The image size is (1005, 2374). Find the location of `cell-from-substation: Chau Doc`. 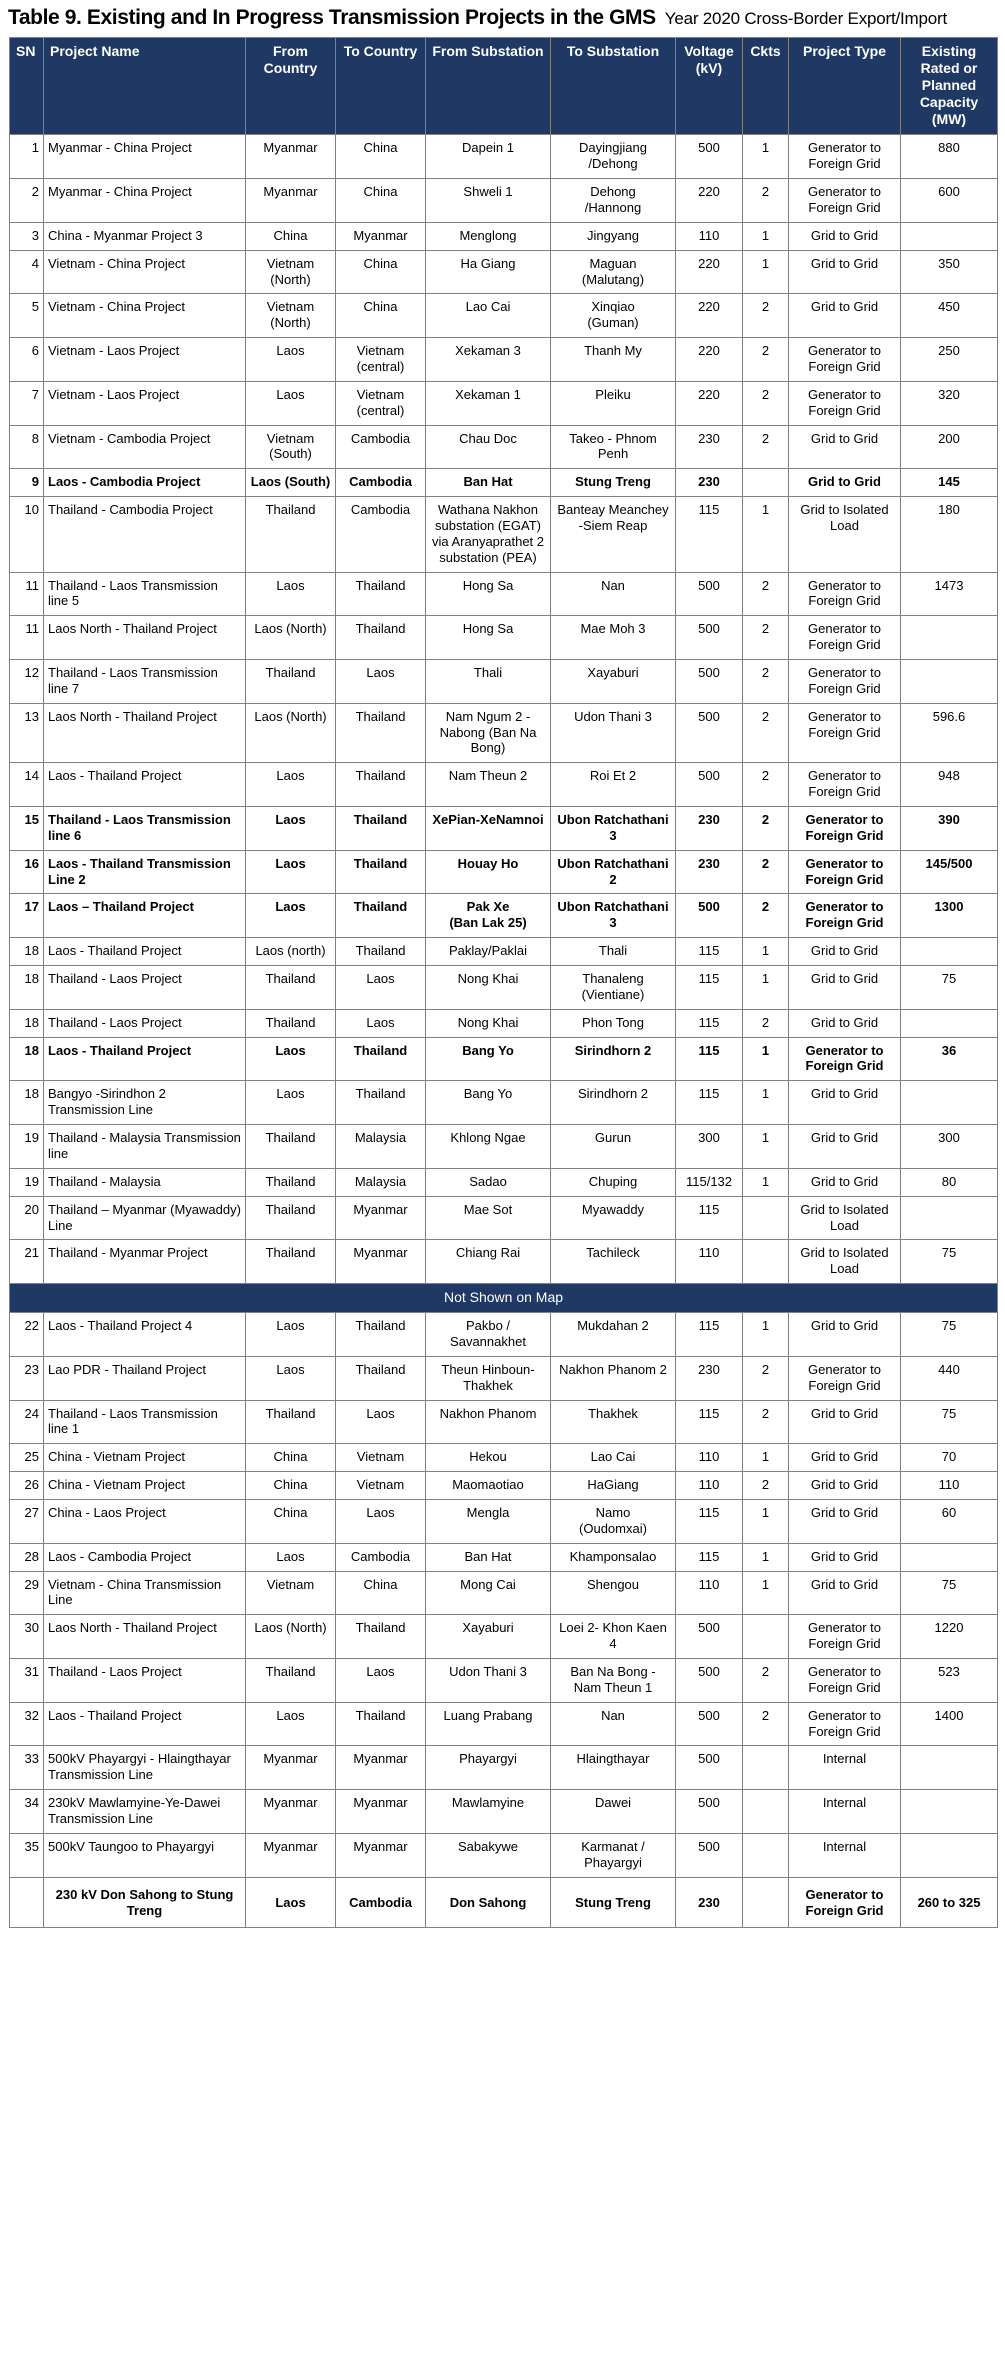

cell-from-substation: Chau Doc is located at coordinates (488, 447).